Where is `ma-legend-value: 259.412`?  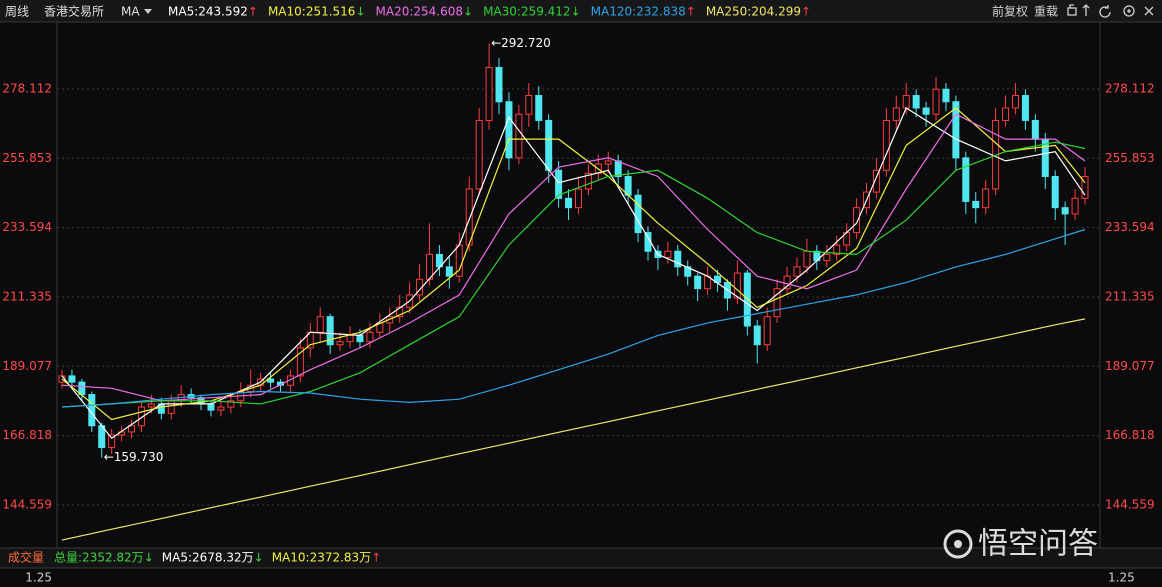 ma-legend-value: 259.412 is located at coordinates (546, 12).